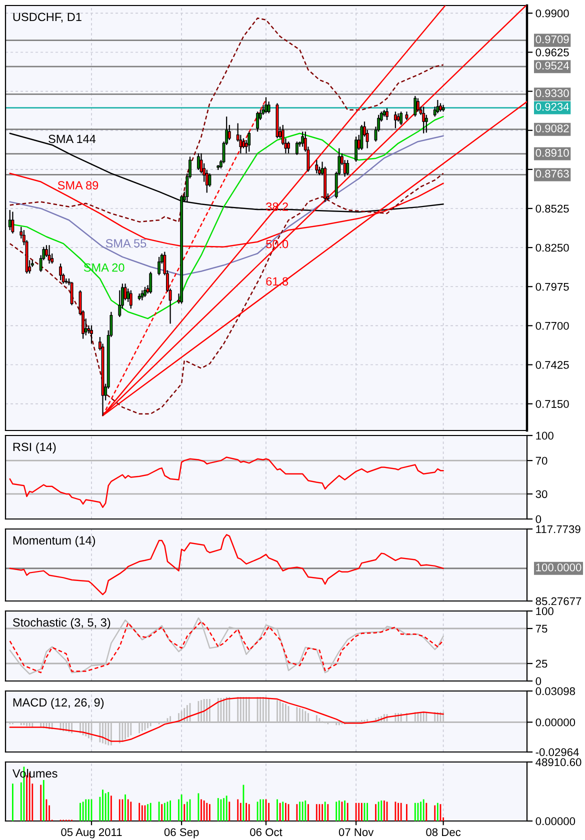 This screenshot has width=585, height=840. Describe the element at coordinates (542, 460) in the screenshot. I see `y-tick-label: 70` at that location.